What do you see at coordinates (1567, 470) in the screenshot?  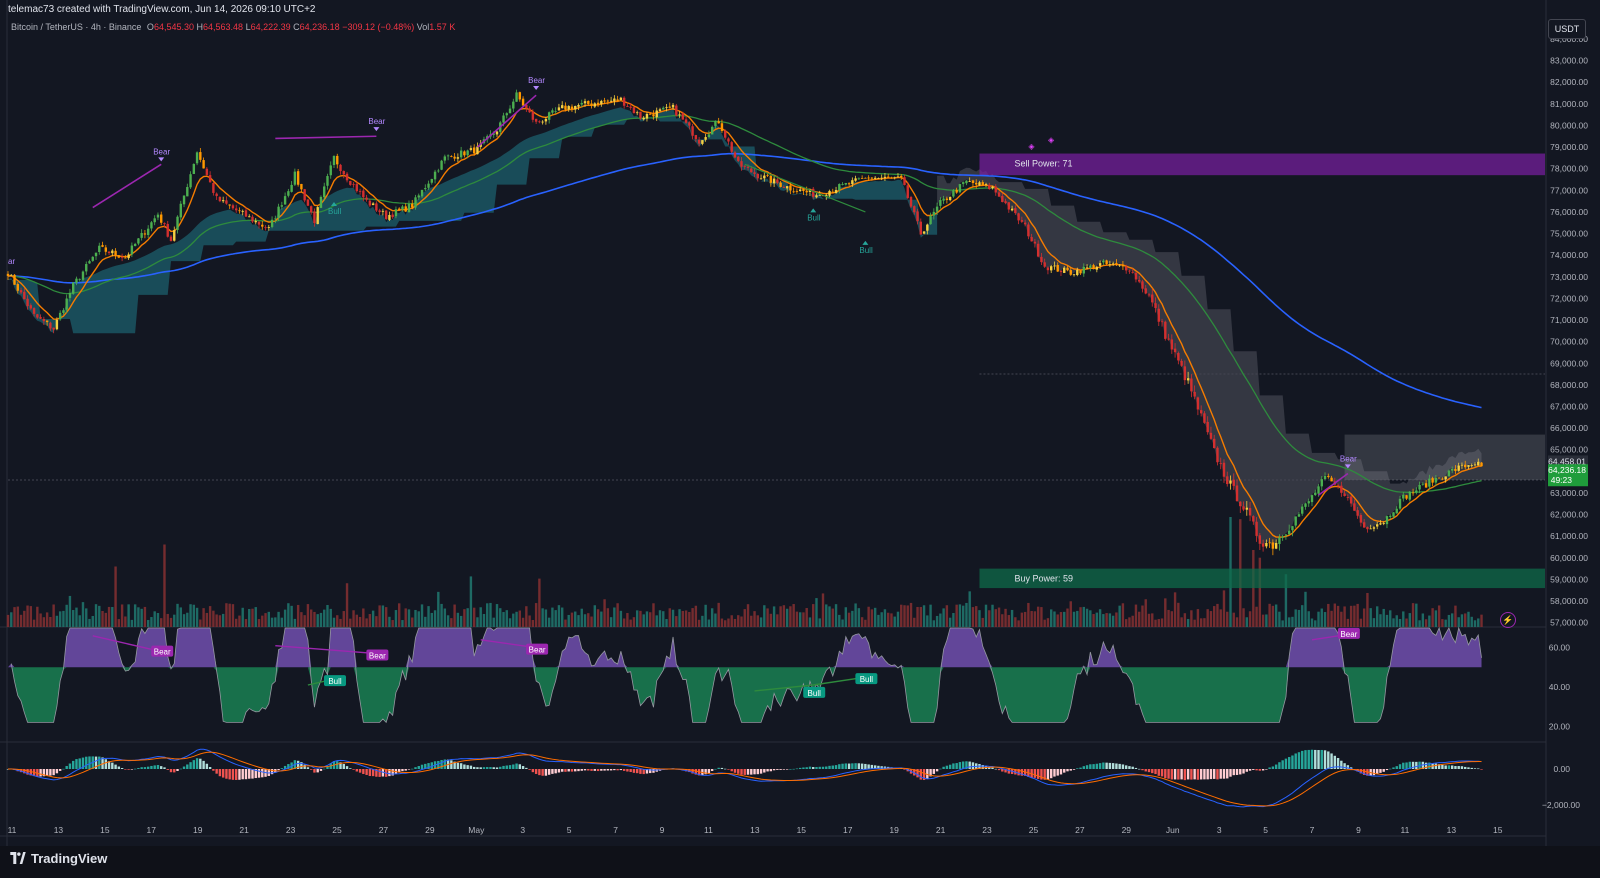 I see `last-price-tag: 64,236.18` at bounding box center [1567, 470].